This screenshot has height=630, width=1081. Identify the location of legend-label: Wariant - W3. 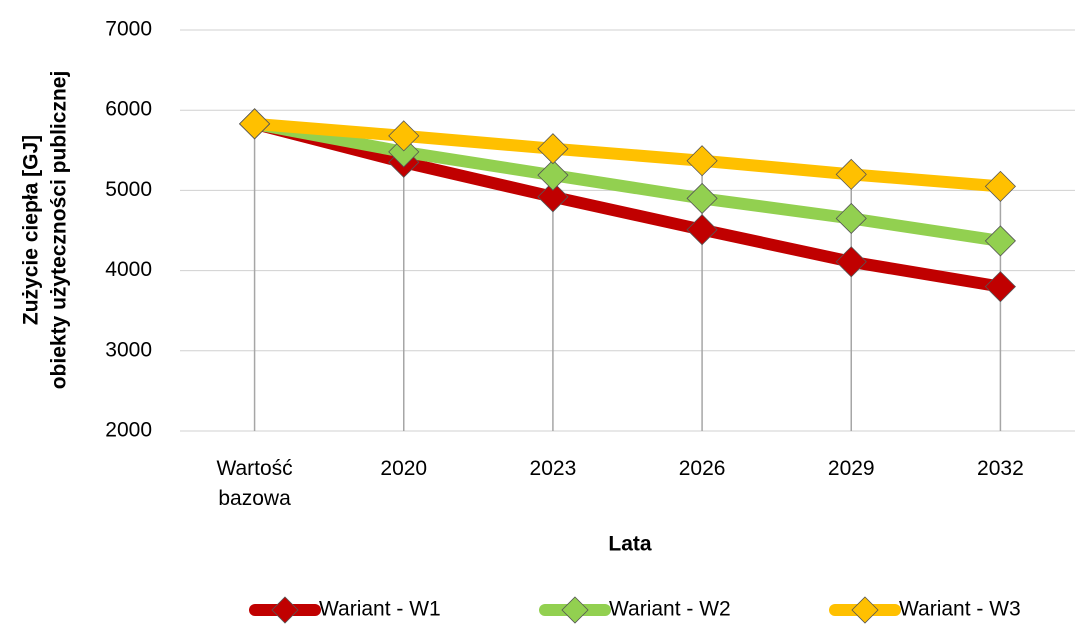
(960, 609).